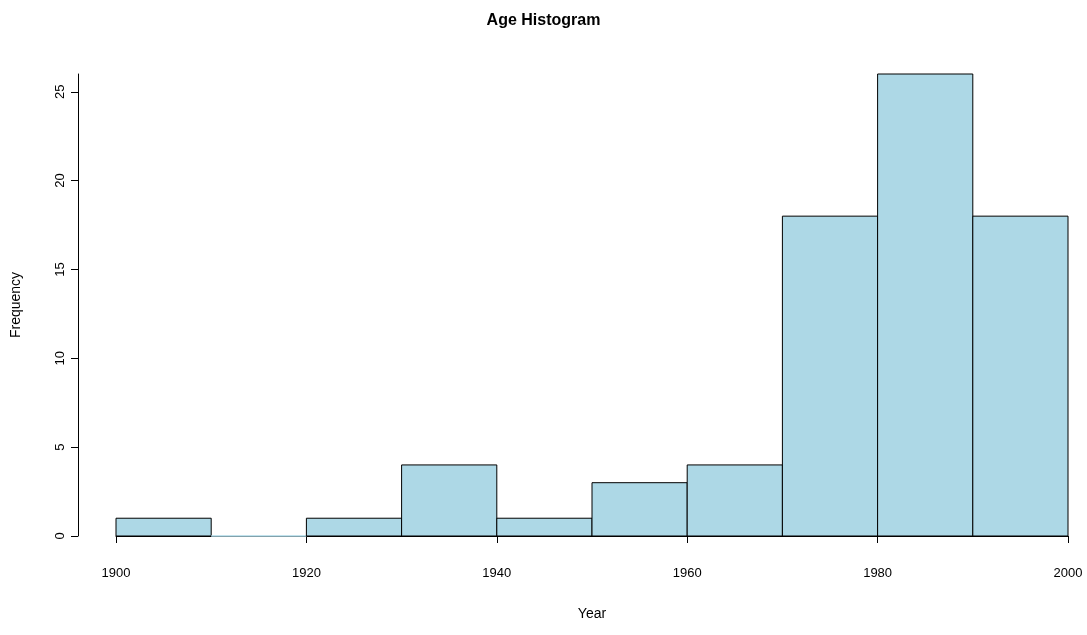 This screenshot has height=635, width=1087. I want to click on y-tick-label: 20, so click(59, 180).